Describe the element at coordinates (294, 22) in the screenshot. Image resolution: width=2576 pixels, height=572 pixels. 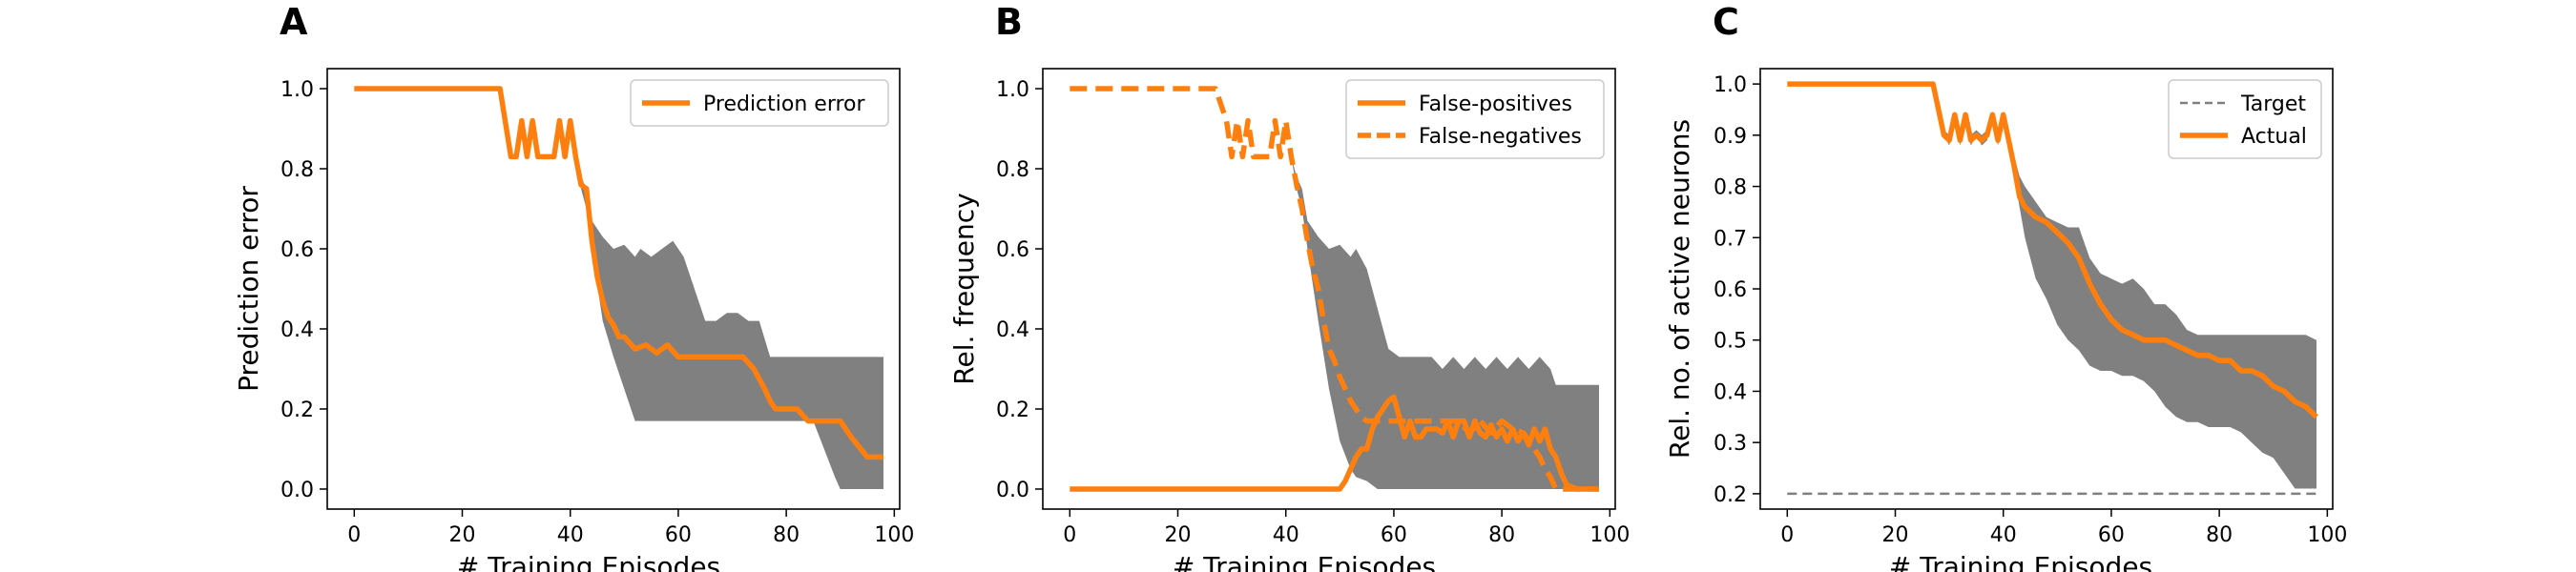
I see `panel-label: A` at that location.